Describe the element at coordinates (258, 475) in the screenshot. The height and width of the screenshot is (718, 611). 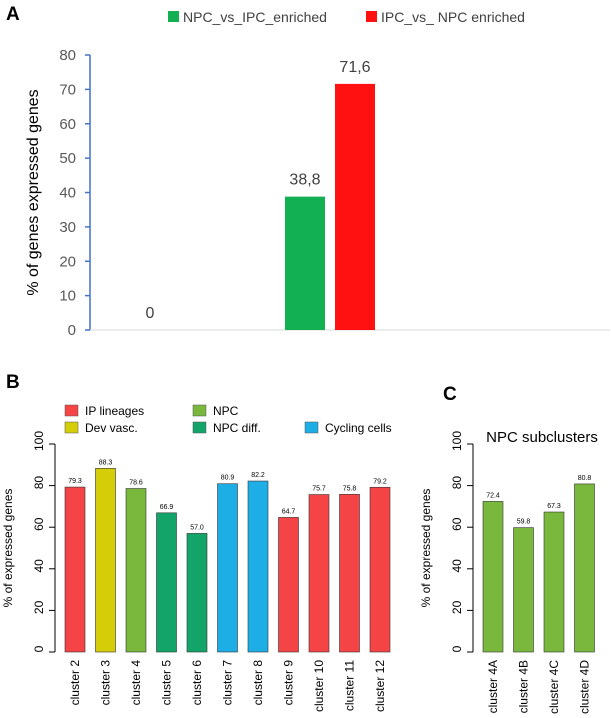
I see `panel-b-data-label: 82.2` at that location.